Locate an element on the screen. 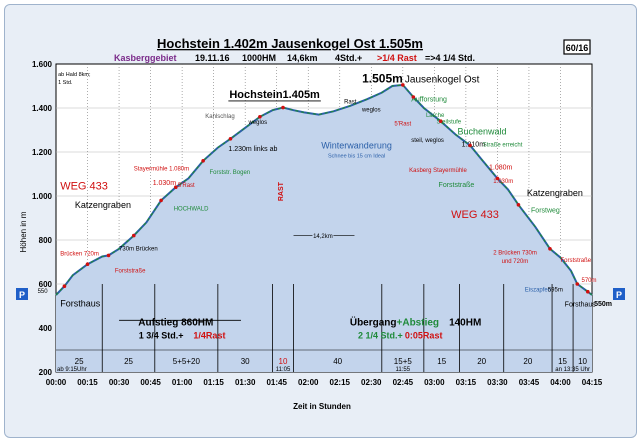 The image size is (639, 440). parking-end-label: P is located at coordinates (619, 295).